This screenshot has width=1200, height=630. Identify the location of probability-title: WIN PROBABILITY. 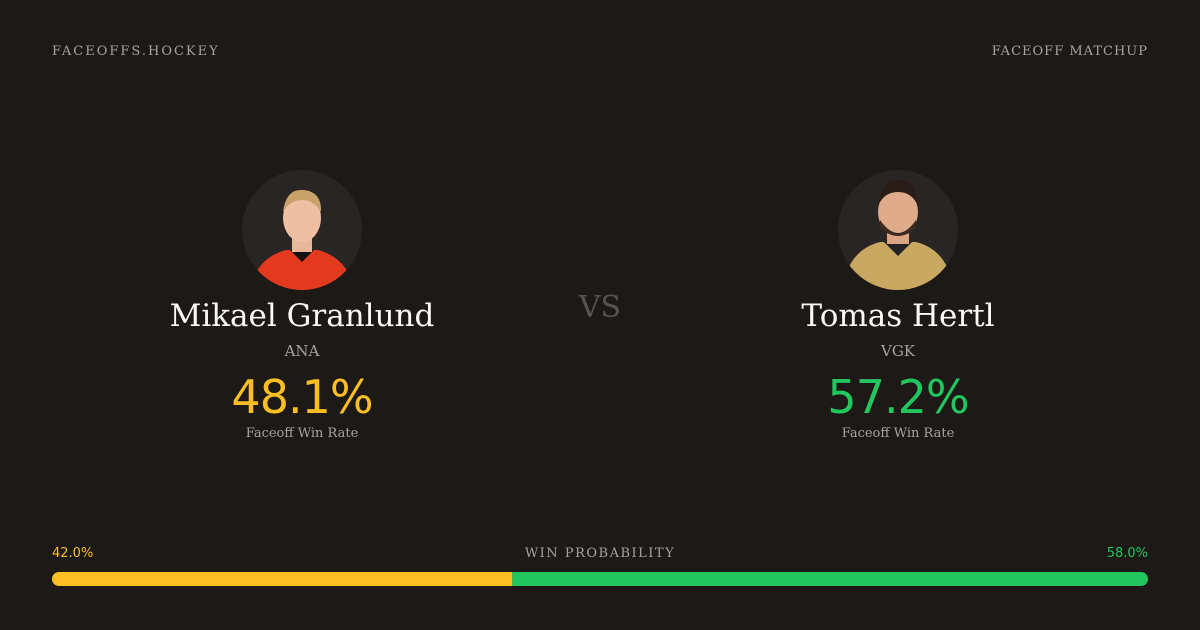
(600, 553).